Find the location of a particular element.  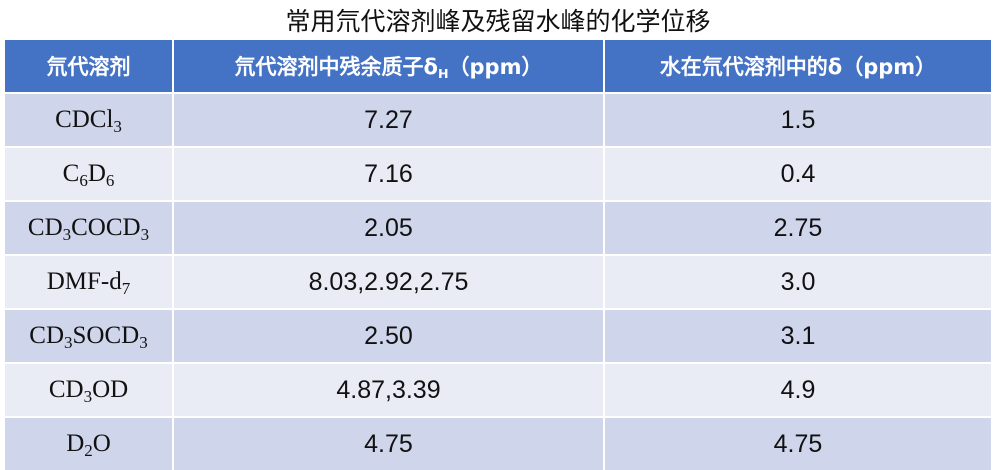

cell-residual-shift: 4.75 is located at coordinates (389, 443).